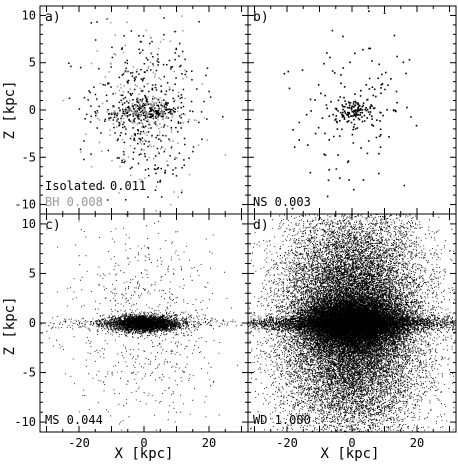 This screenshot has width=458, height=464. I want to click on y-axis-title-bottom: Z [kpc], so click(10, 325).